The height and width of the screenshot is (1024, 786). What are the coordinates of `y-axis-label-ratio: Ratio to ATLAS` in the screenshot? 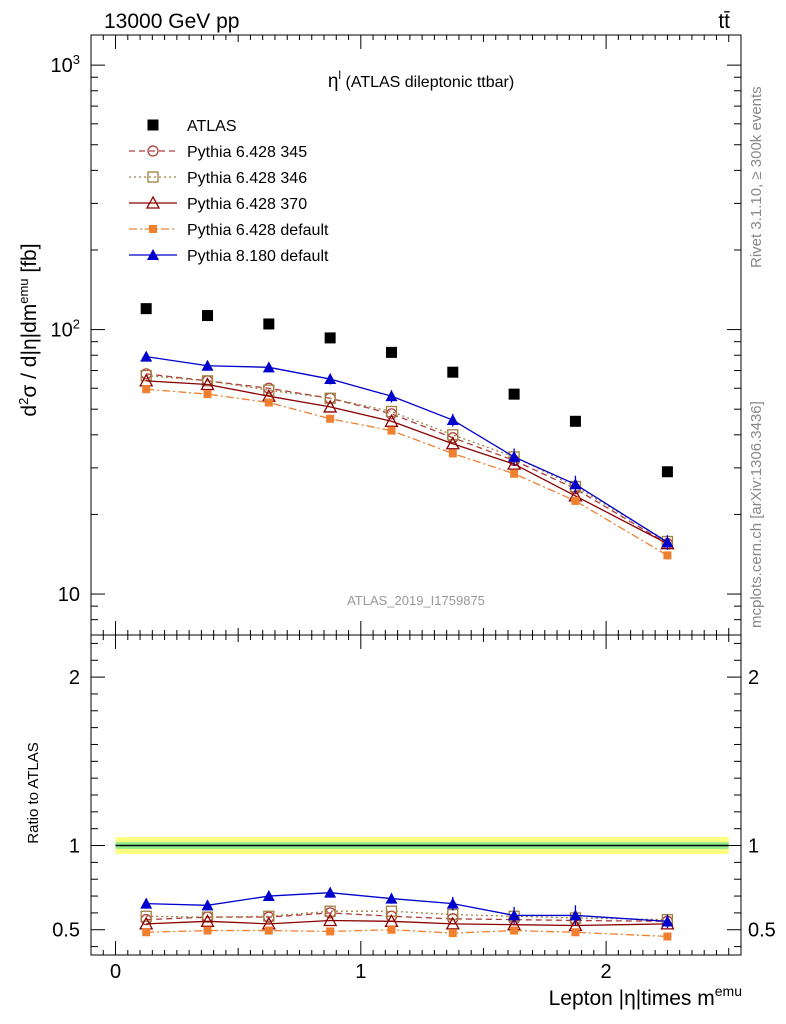 It's located at (33, 792).